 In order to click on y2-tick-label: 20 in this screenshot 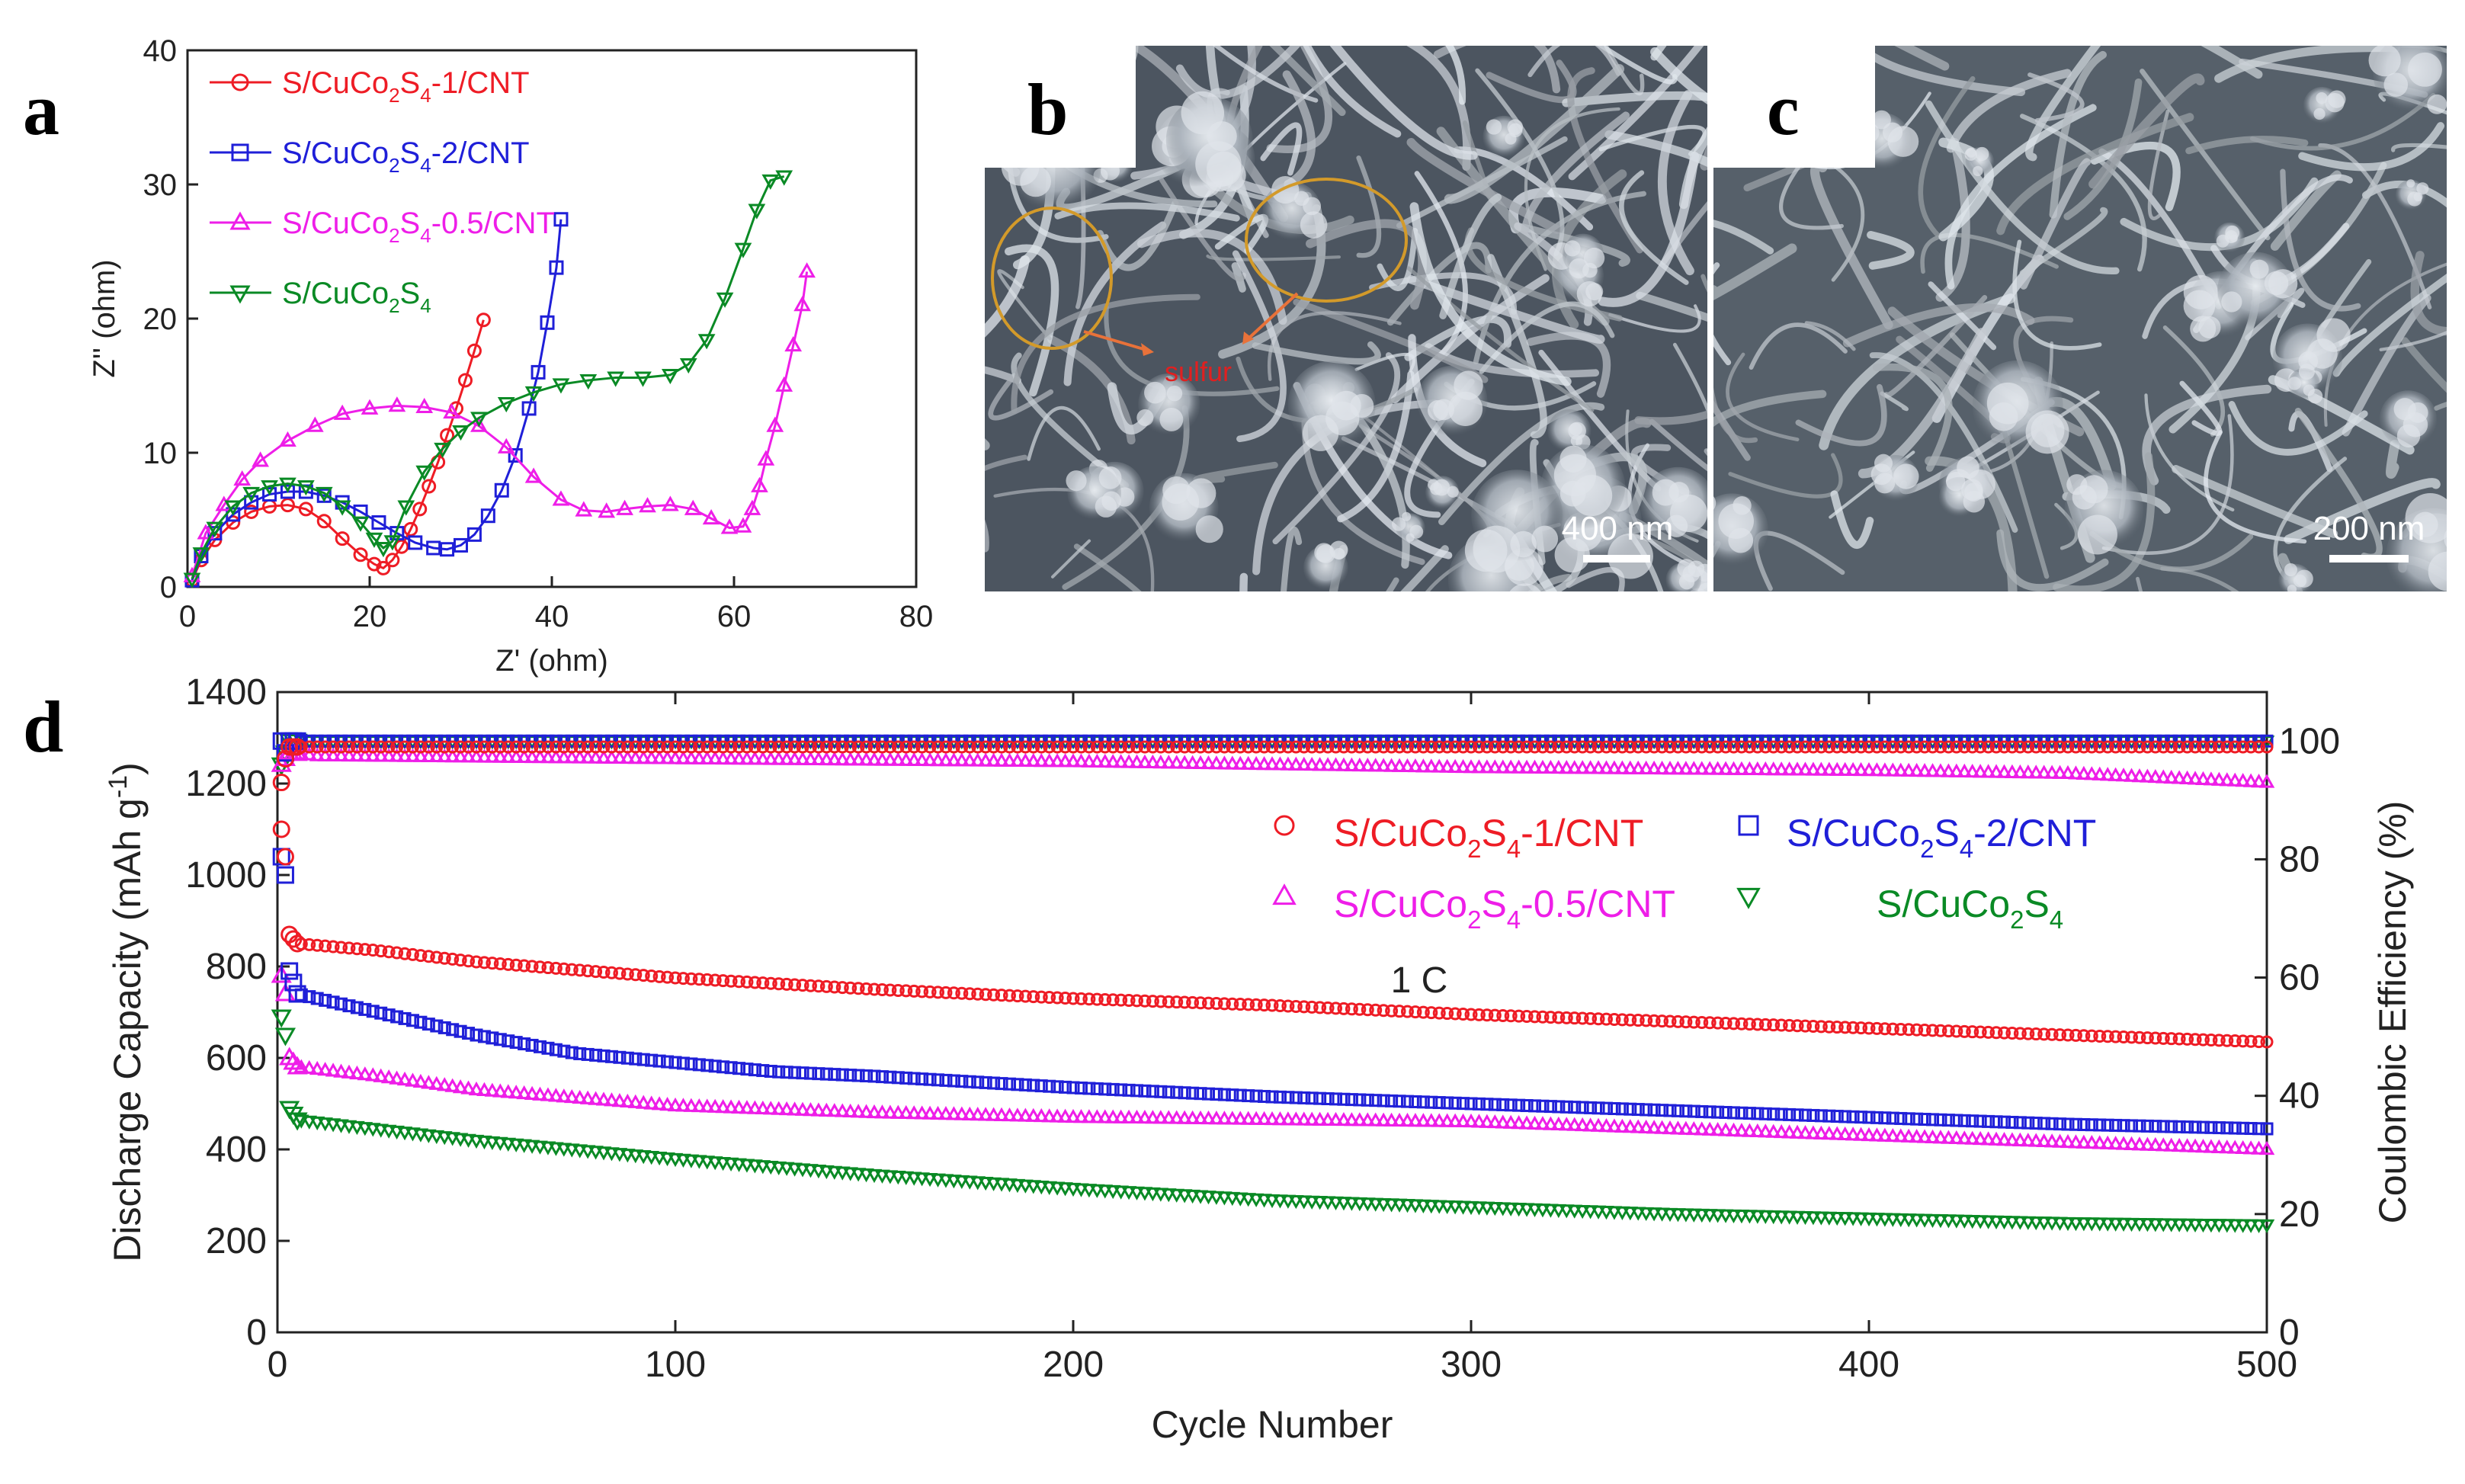, I will do `click(2299, 1214)`.